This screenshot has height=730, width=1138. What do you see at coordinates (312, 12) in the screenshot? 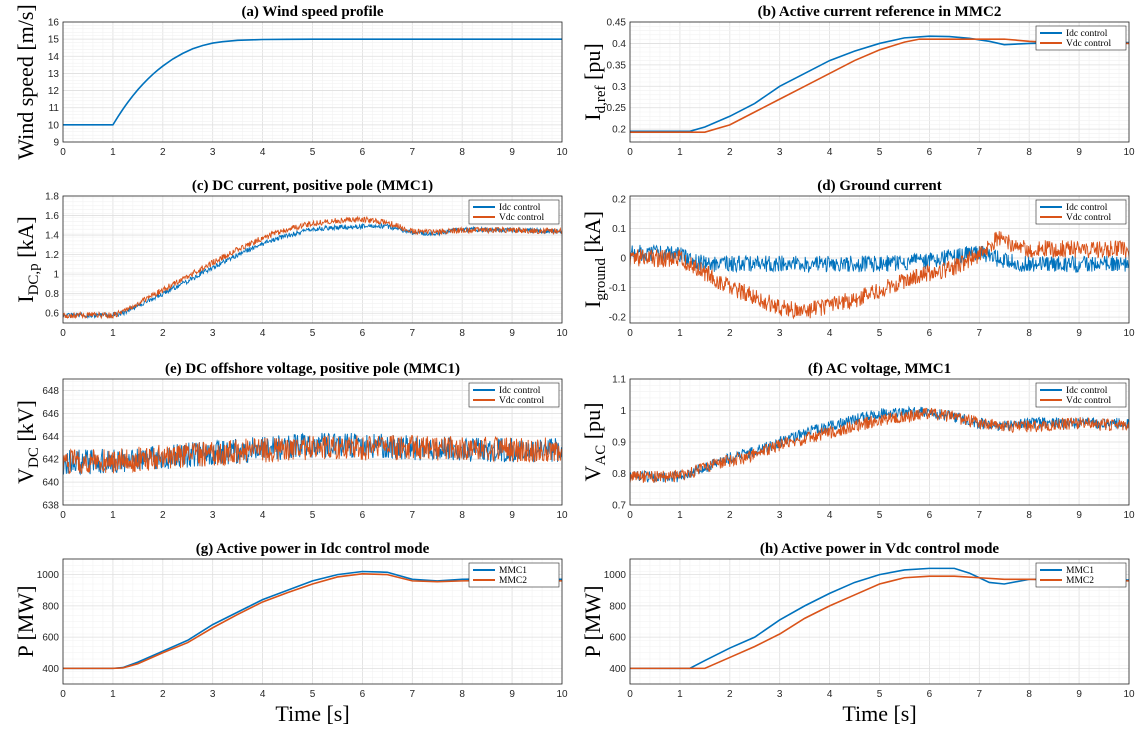
I see `panel-title: (a) Wind speed profile` at bounding box center [312, 12].